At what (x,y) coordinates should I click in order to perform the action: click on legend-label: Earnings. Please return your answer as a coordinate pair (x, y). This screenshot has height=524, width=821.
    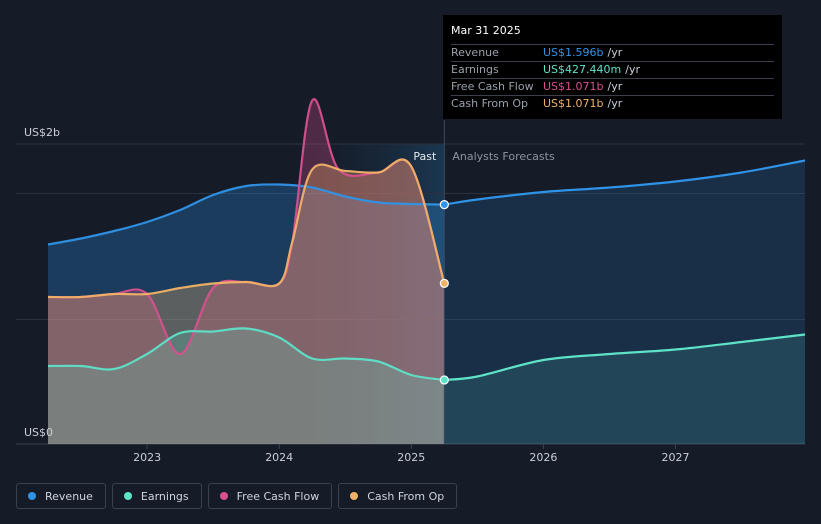
    Looking at the image, I should click on (164, 496).